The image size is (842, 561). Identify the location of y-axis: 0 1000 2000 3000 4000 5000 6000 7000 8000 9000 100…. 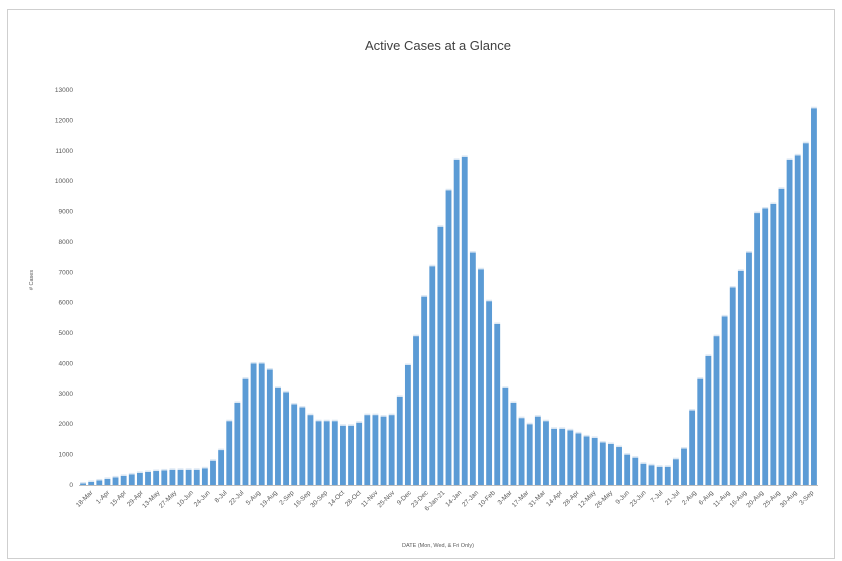
(64, 288).